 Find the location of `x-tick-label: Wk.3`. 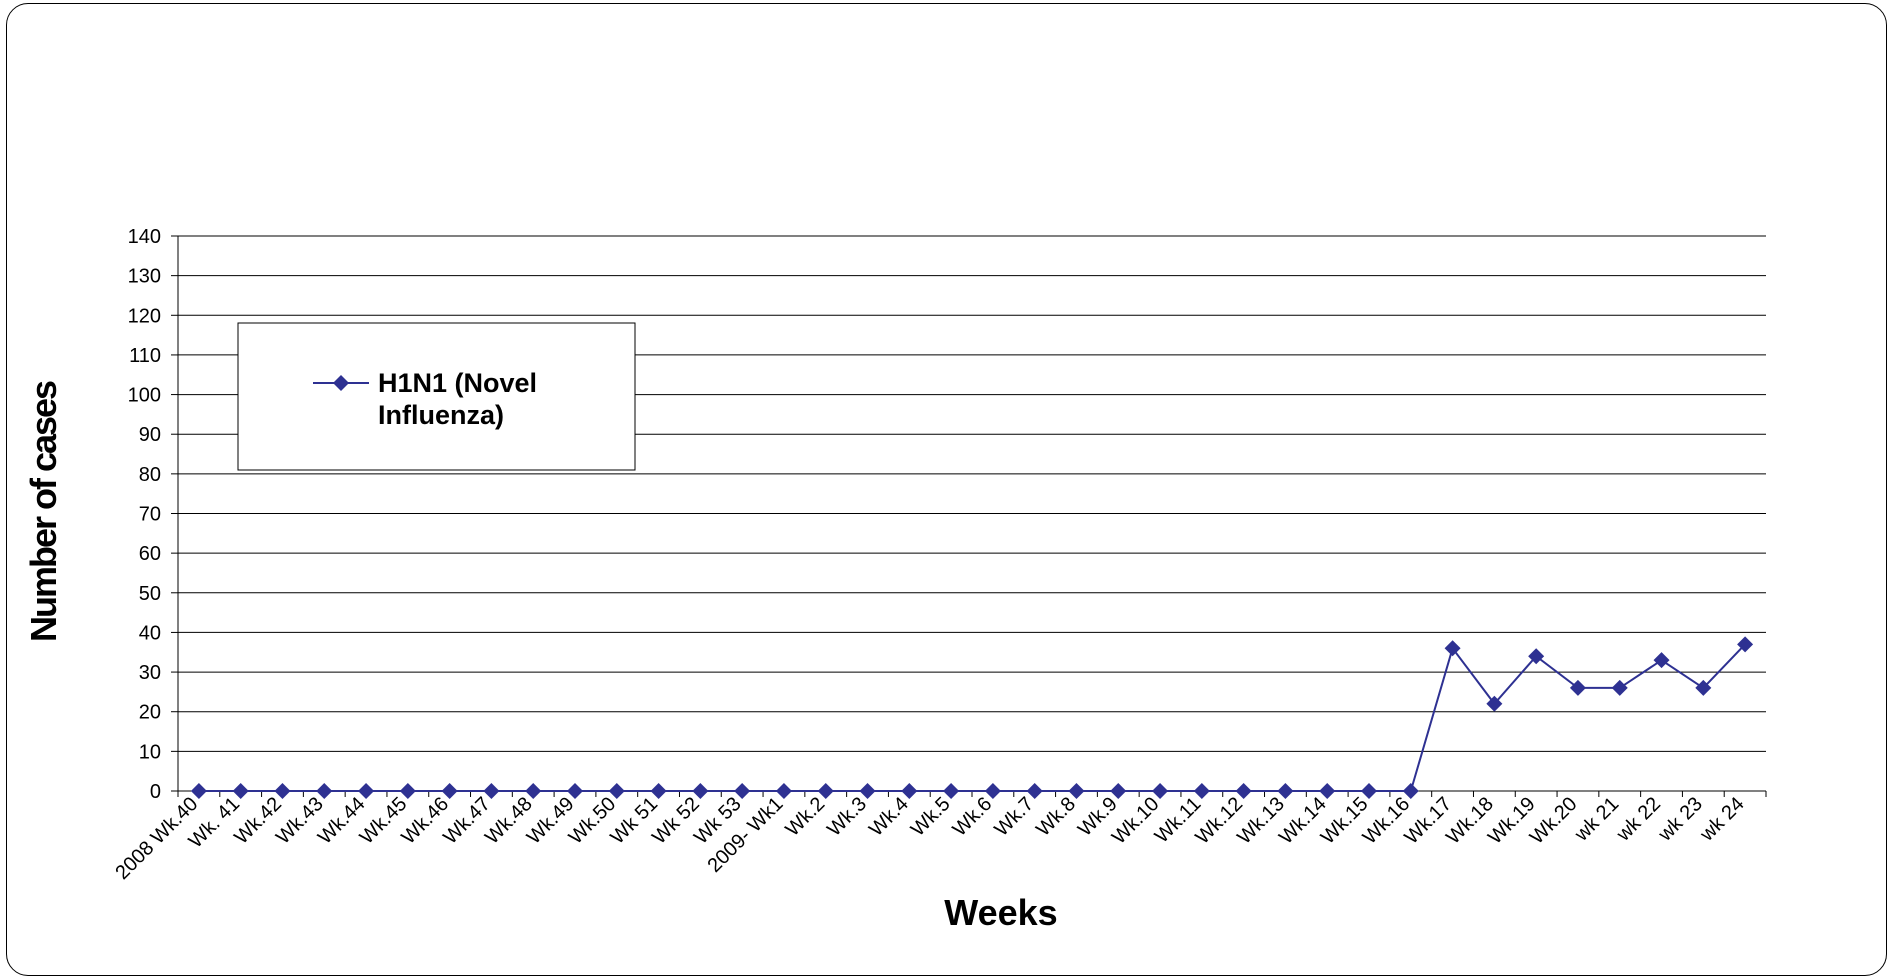

x-tick-label: Wk.3 is located at coordinates (847, 817).